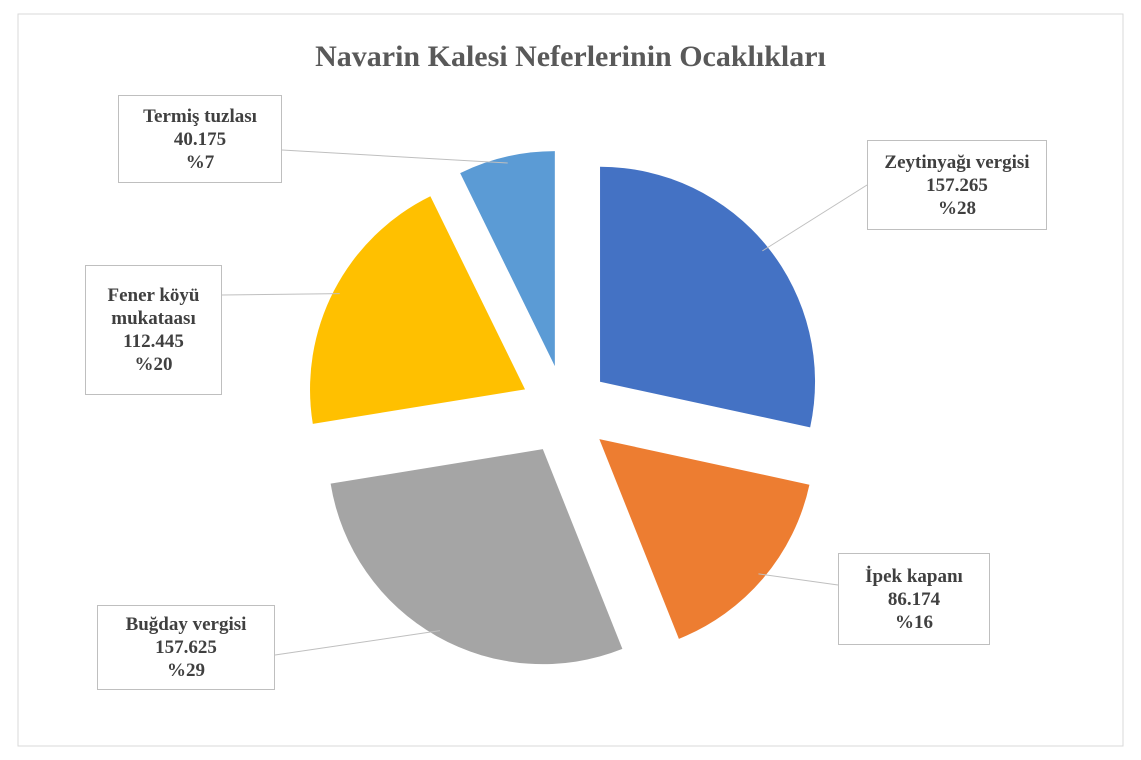 This screenshot has height=760, width=1141. Describe the element at coordinates (200, 116) in the screenshot. I see `label-category: Termiş tuzlası` at that location.